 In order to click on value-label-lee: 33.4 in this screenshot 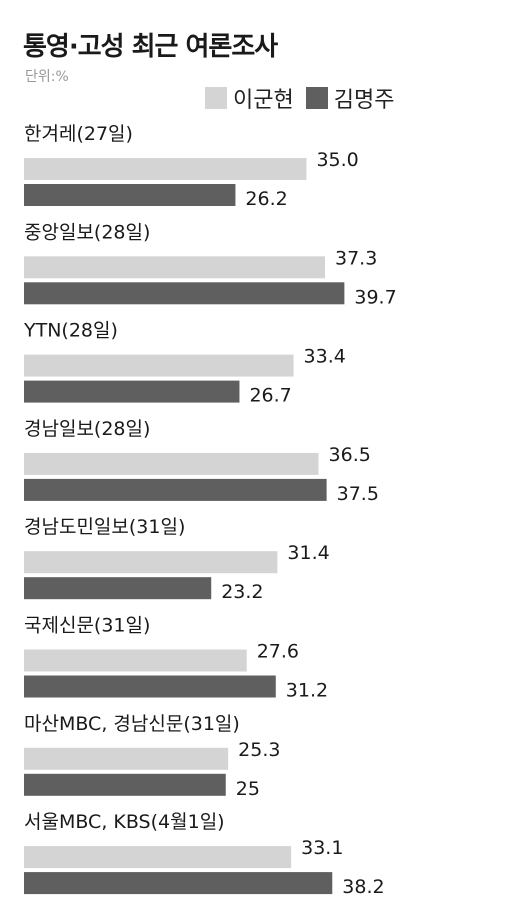, I will do `click(325, 357)`.